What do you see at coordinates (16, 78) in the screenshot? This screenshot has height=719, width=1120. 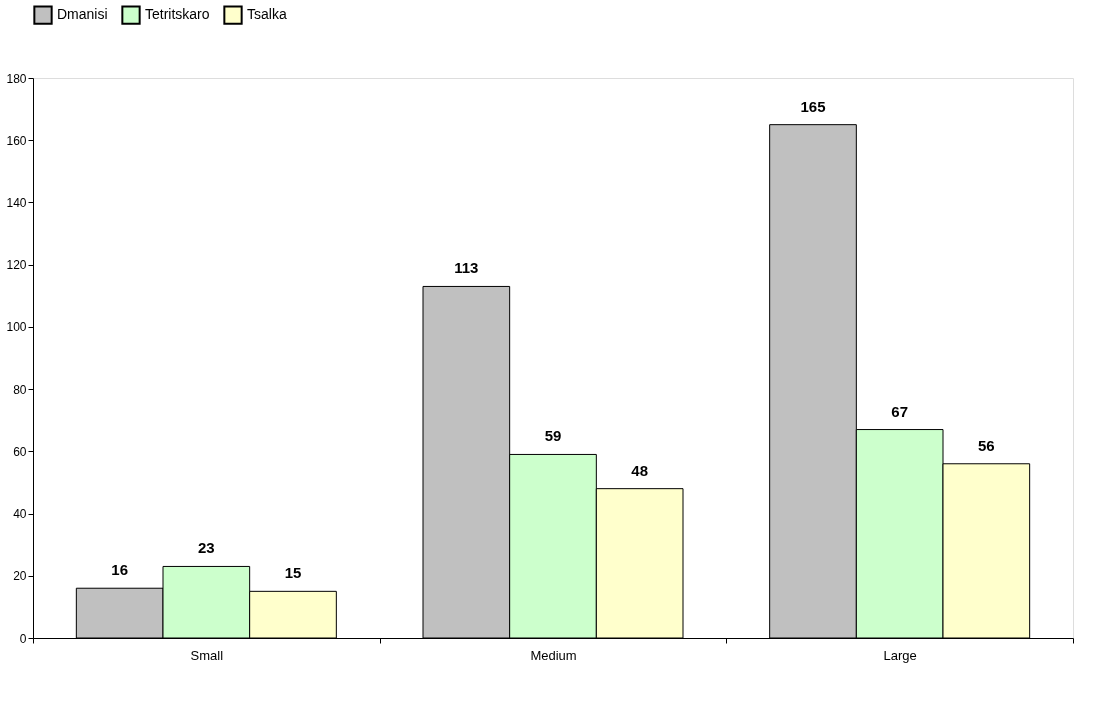 I see `y-tick-label: 180` at bounding box center [16, 78].